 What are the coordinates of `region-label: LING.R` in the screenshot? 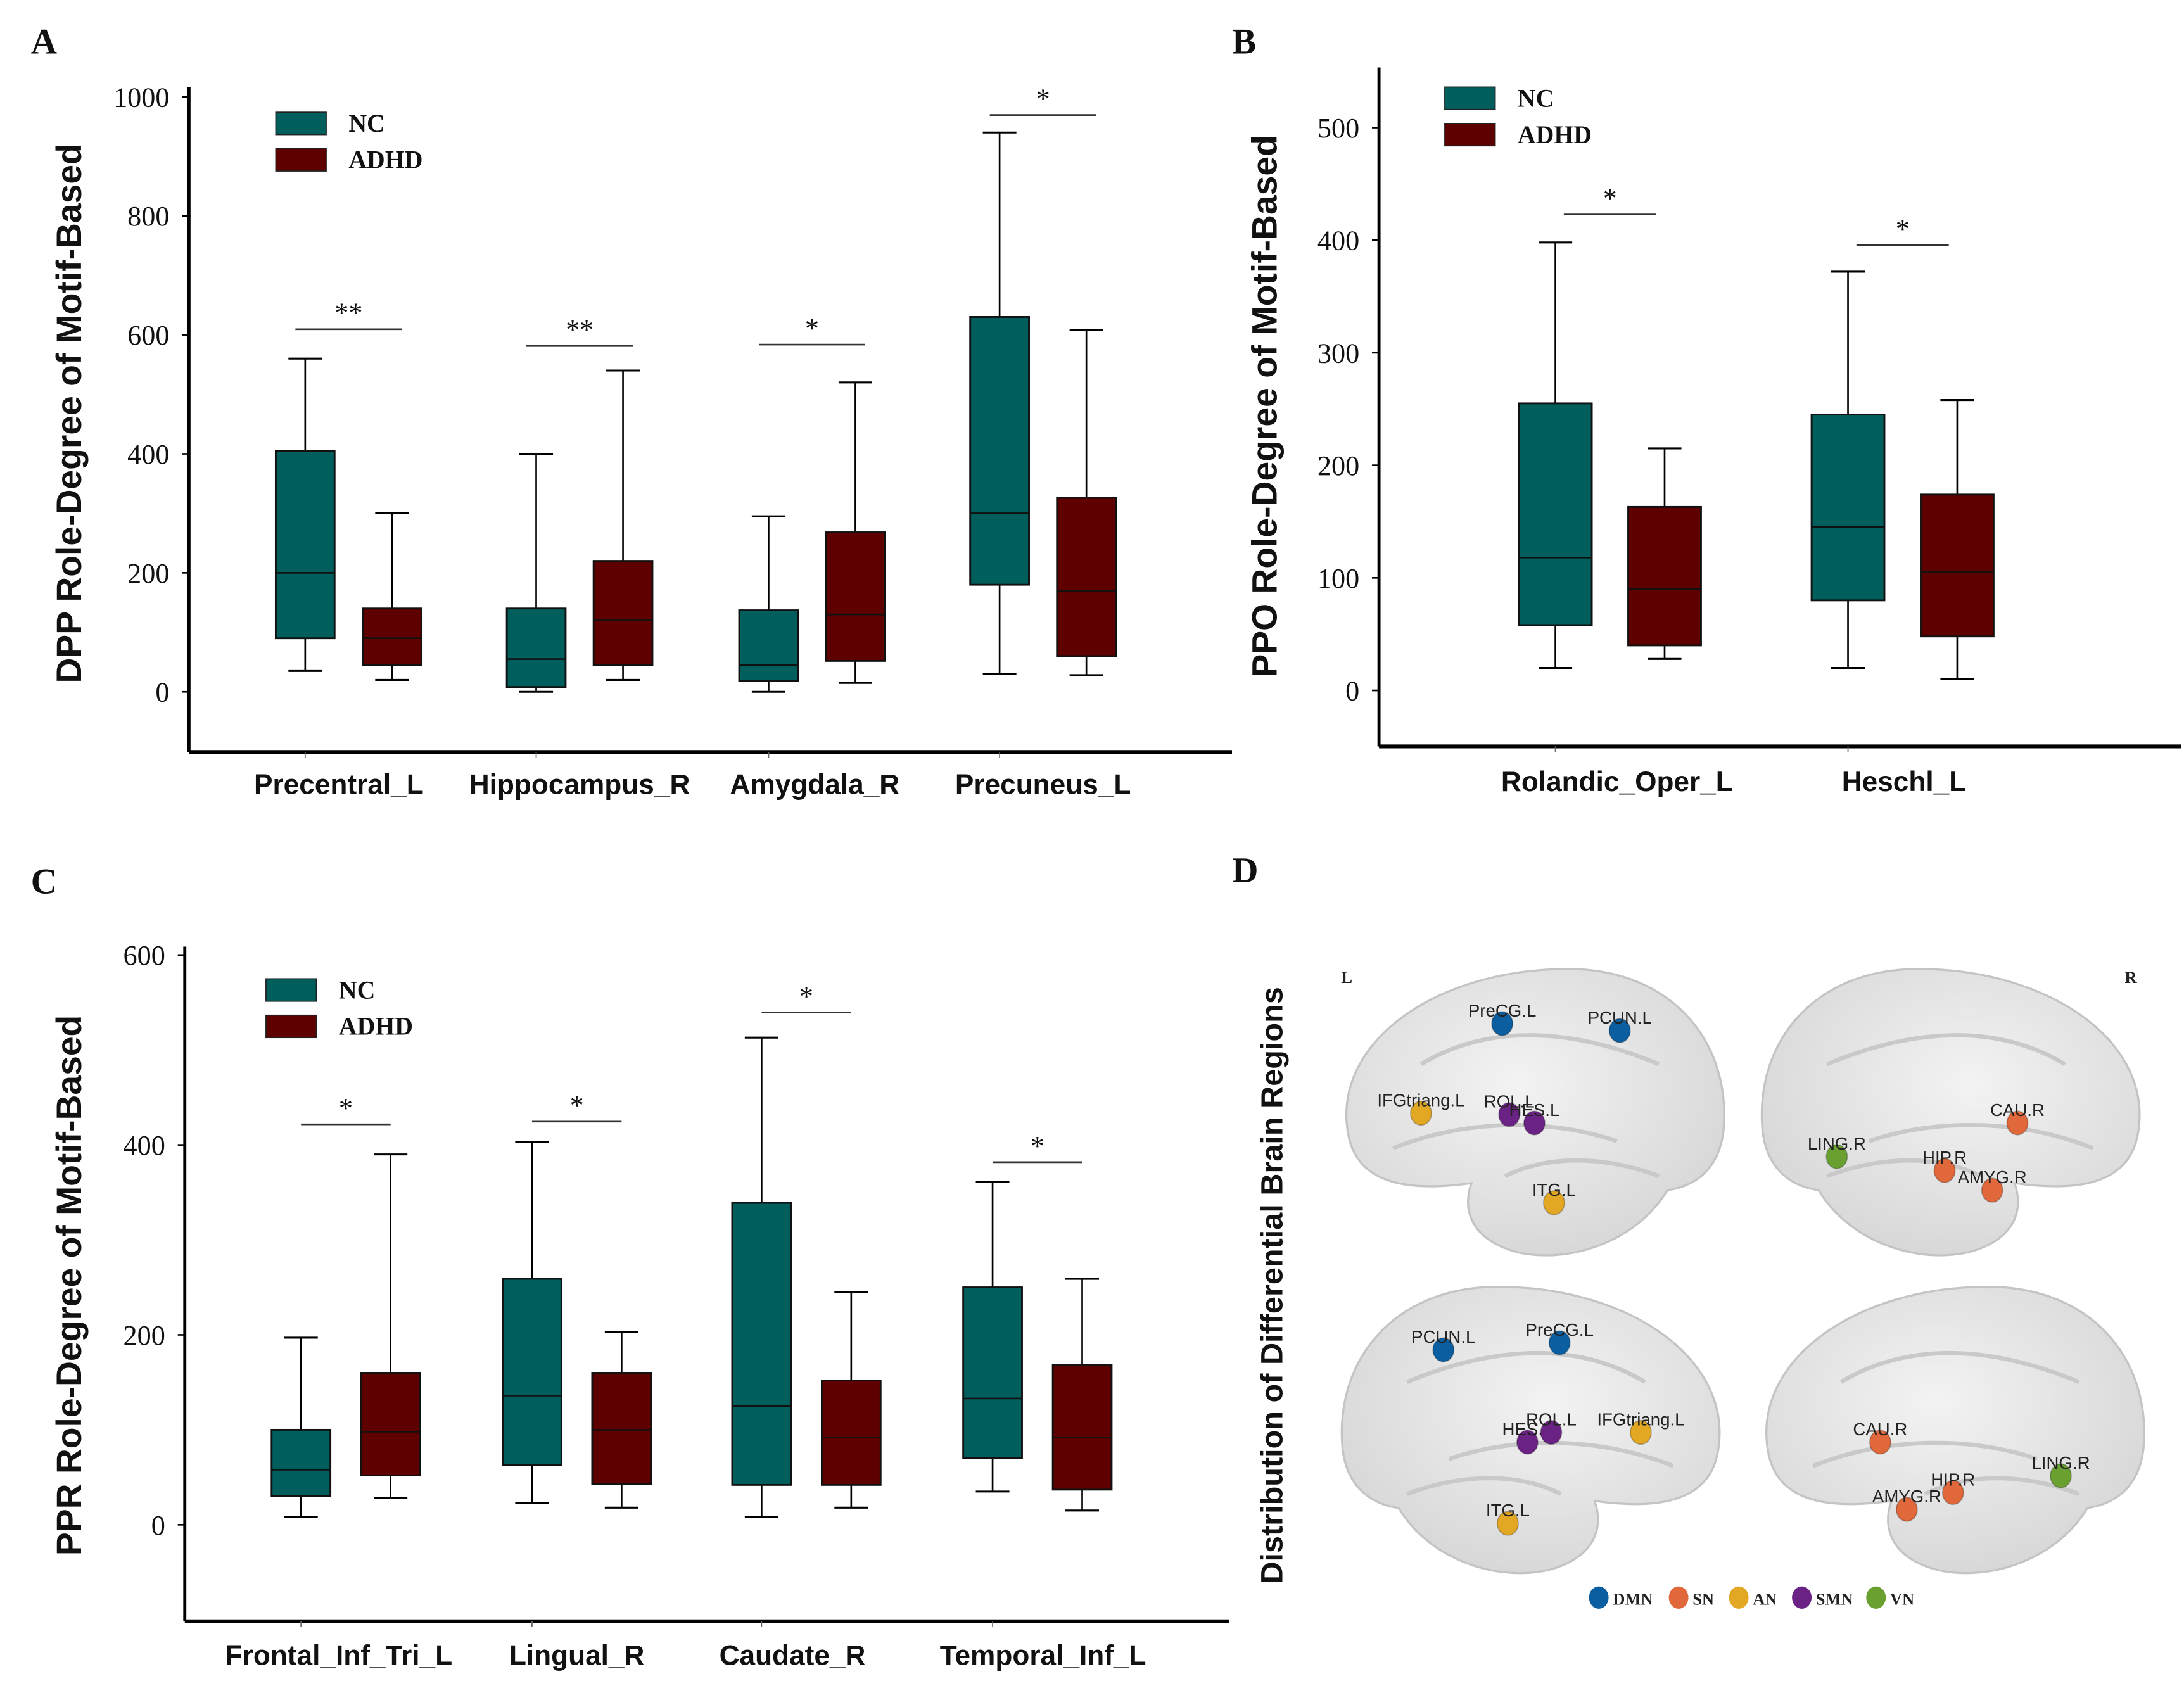 It's located at (2060, 1463).